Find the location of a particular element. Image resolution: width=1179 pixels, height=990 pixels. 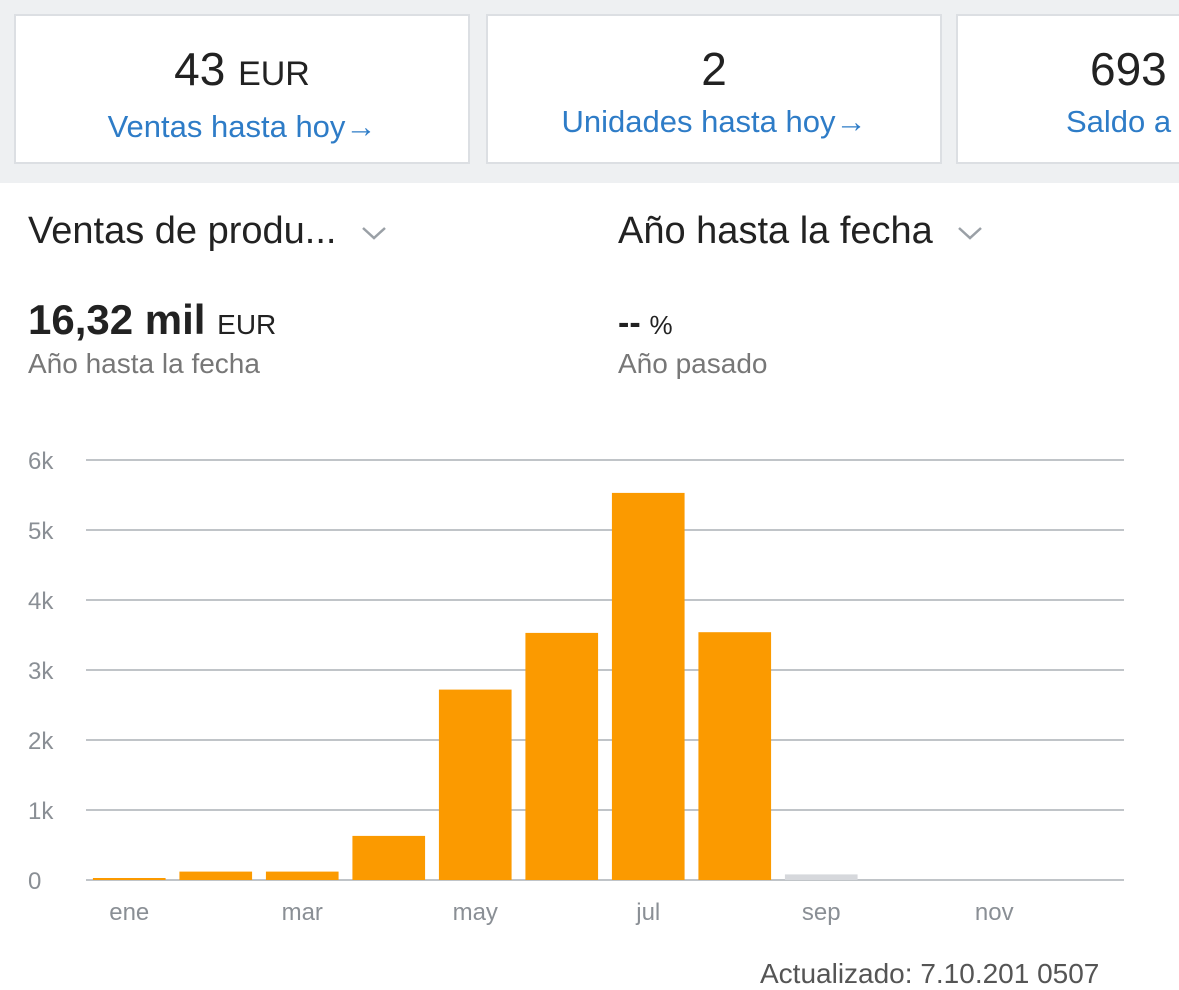

ytd-sales-value: 16,32 mil EUR is located at coordinates (152, 320).